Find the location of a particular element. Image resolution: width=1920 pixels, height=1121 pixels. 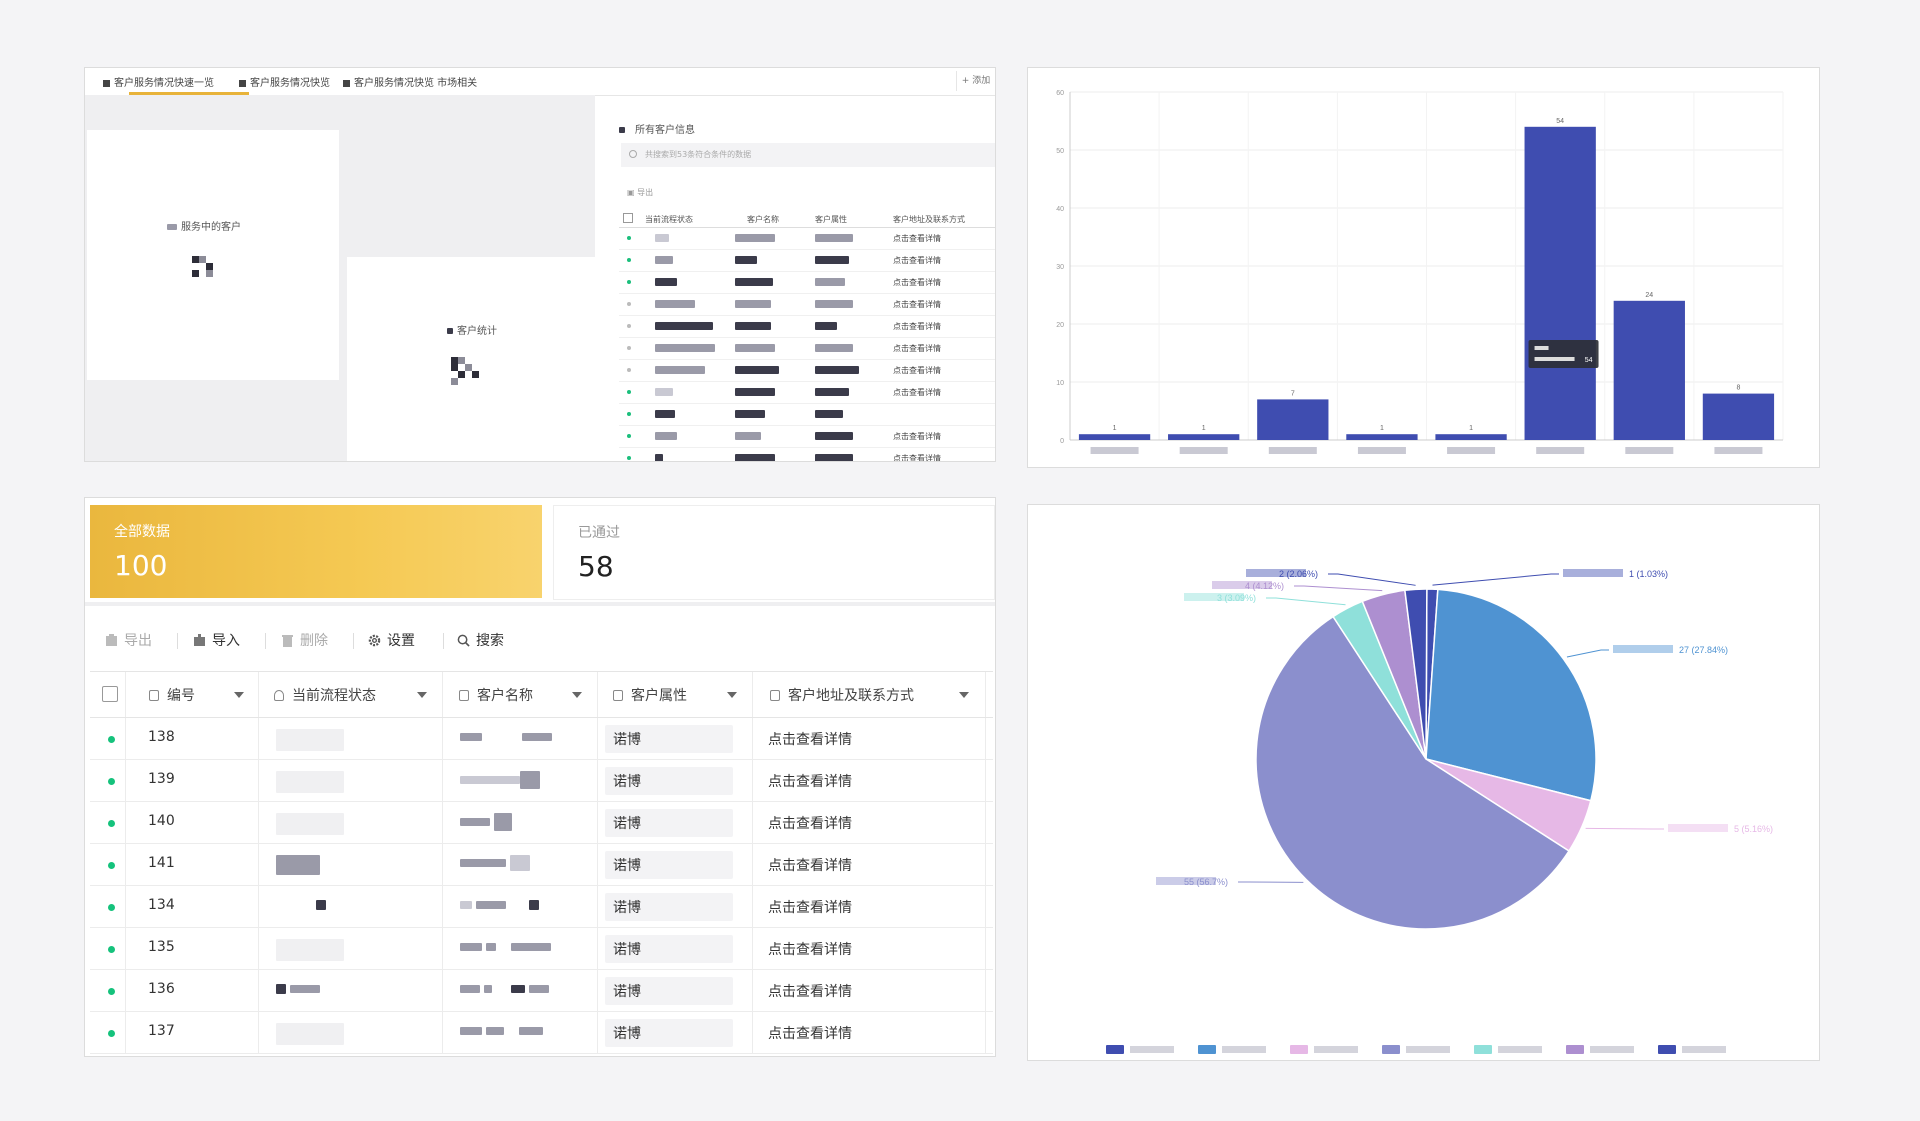

select-icon is located at coordinates (618, 695).